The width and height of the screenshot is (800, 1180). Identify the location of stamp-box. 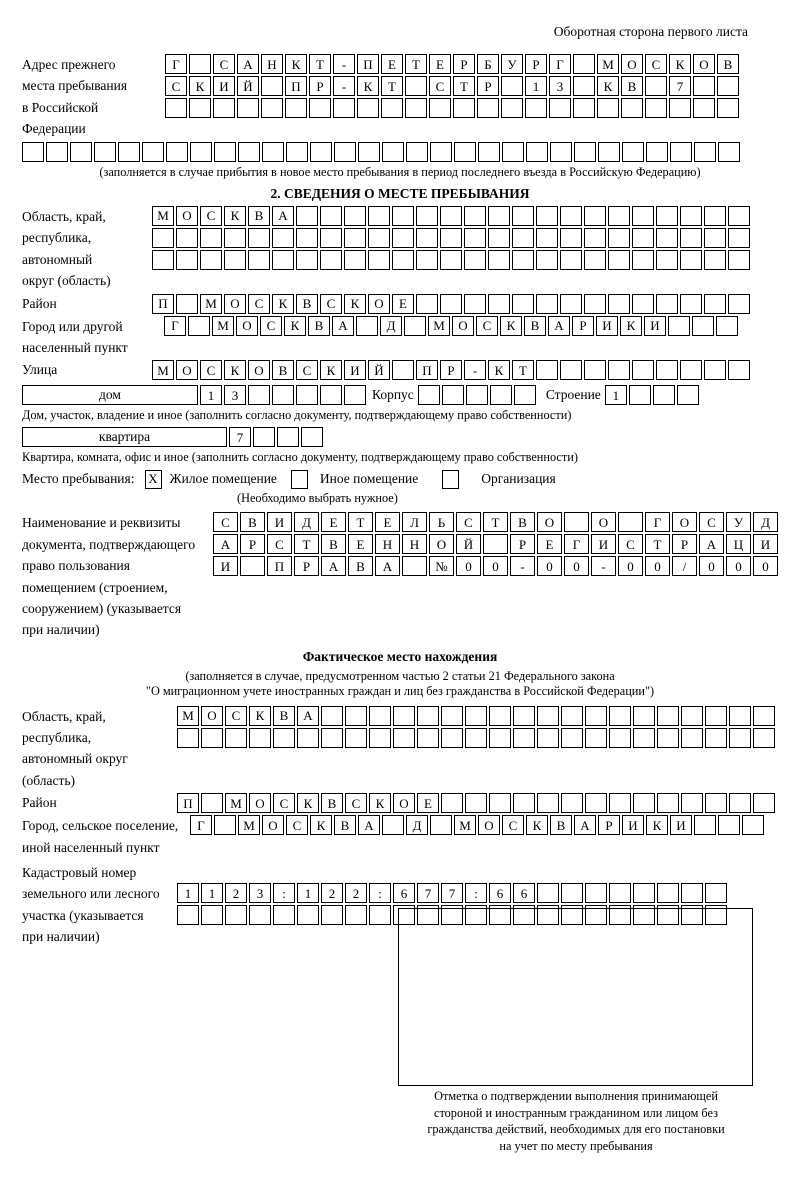
(575, 997).